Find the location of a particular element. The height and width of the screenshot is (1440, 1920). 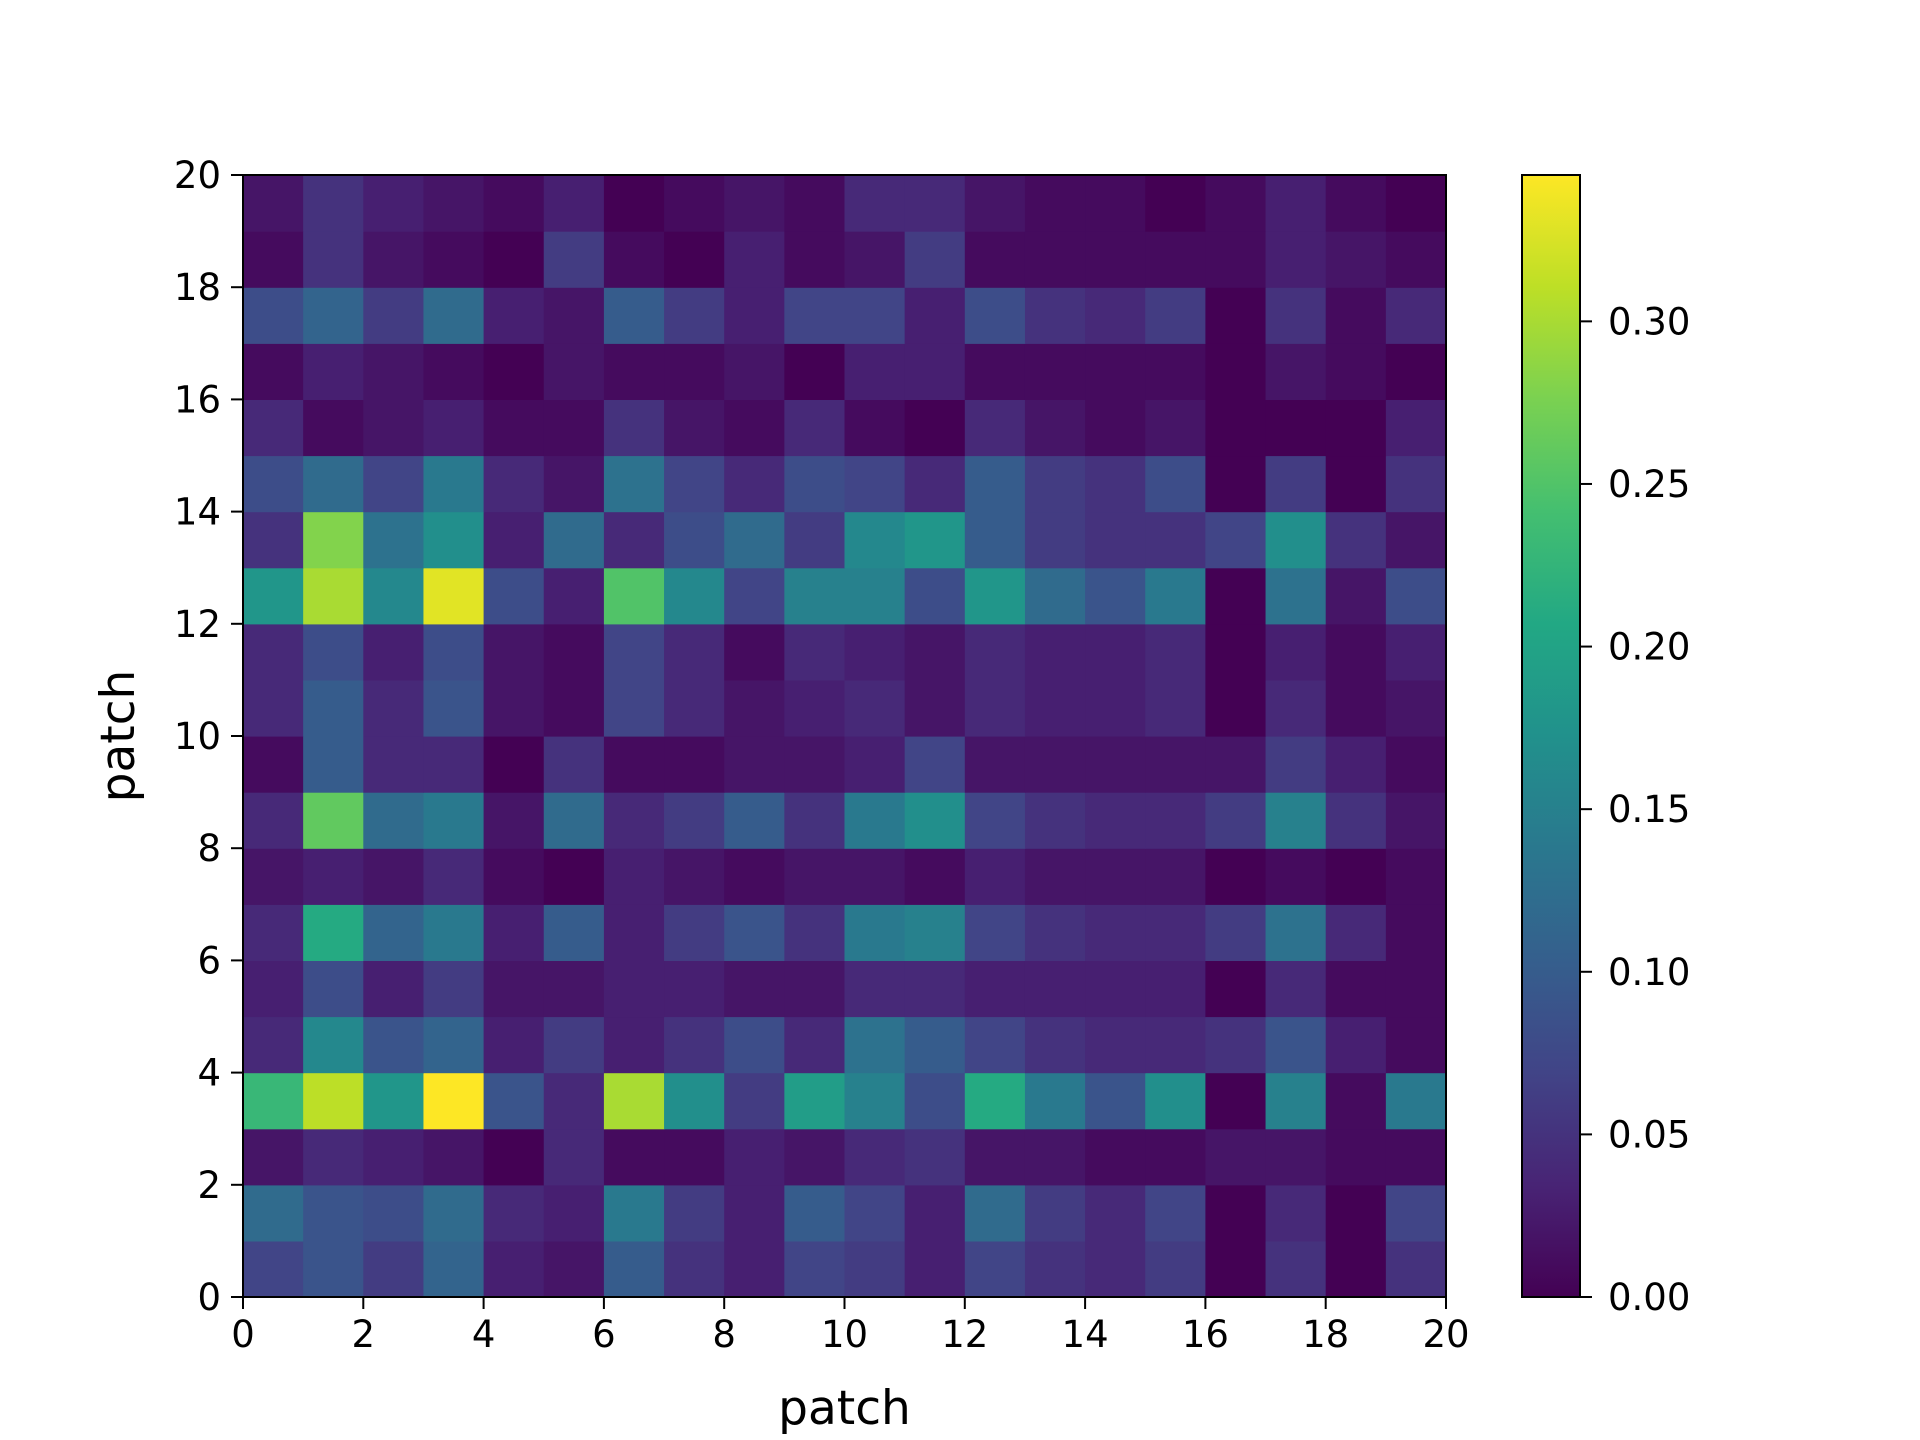

x-tick-label: 8 is located at coordinates (724, 1334).